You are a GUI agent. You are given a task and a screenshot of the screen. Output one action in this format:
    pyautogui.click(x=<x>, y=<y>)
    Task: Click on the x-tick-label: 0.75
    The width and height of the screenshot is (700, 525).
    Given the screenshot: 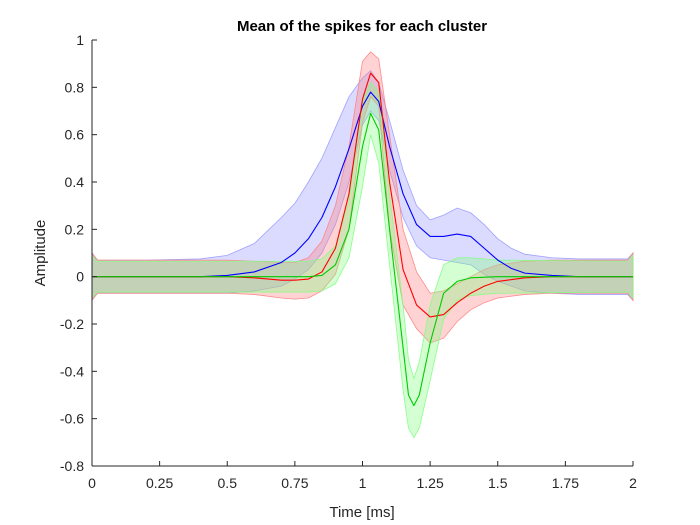 What is the action you would take?
    pyautogui.click(x=294, y=483)
    